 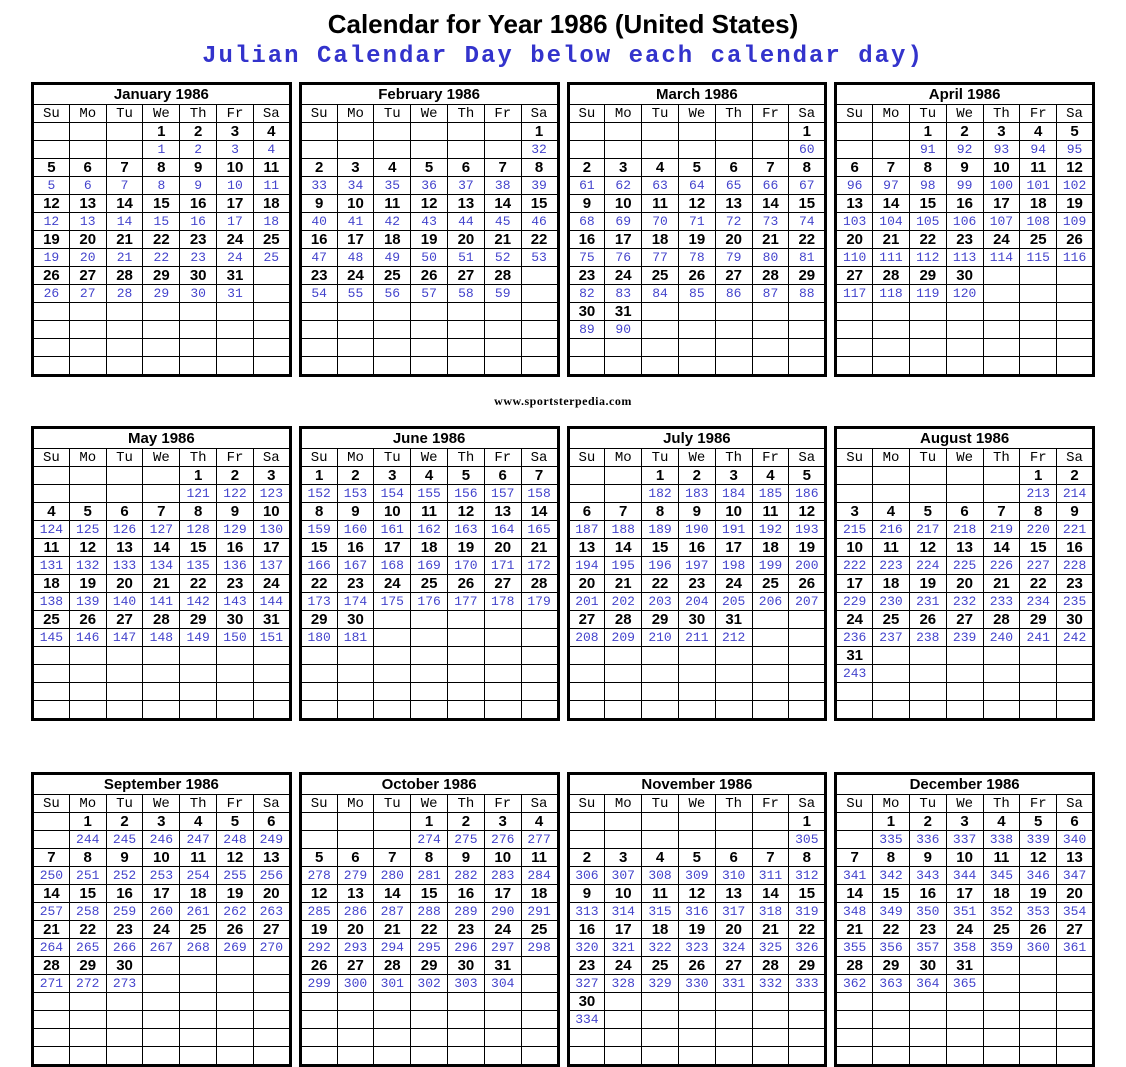 I want to click on julian-cell: 144, so click(x=271, y=601).